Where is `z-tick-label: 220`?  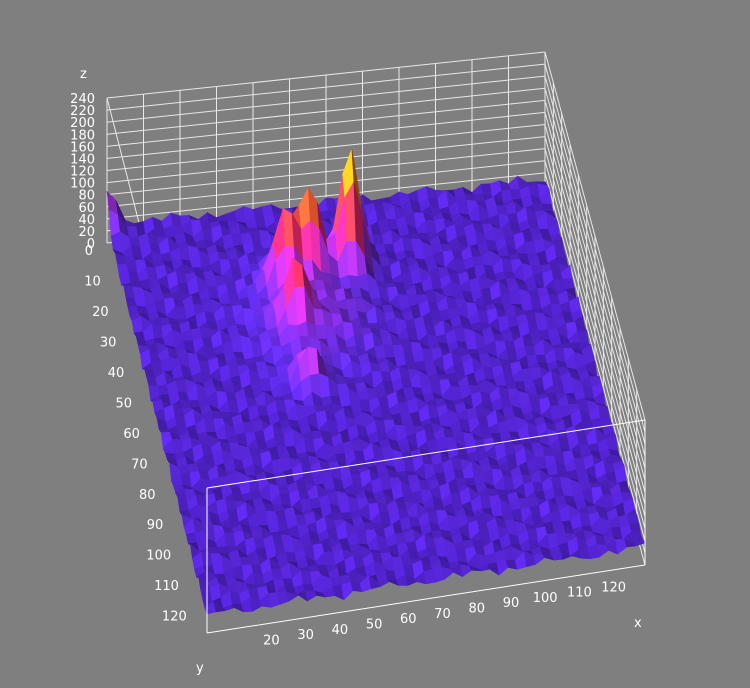
z-tick-label: 220 is located at coordinates (82, 111).